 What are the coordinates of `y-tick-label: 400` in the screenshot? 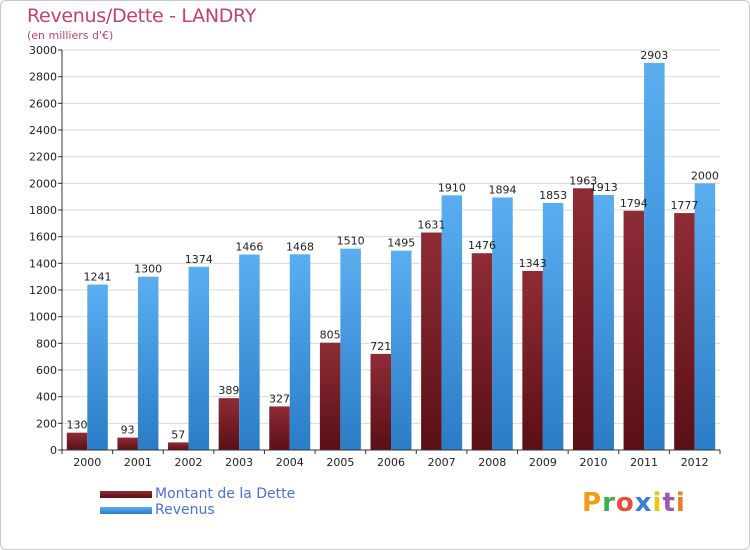 It's located at (46, 397).